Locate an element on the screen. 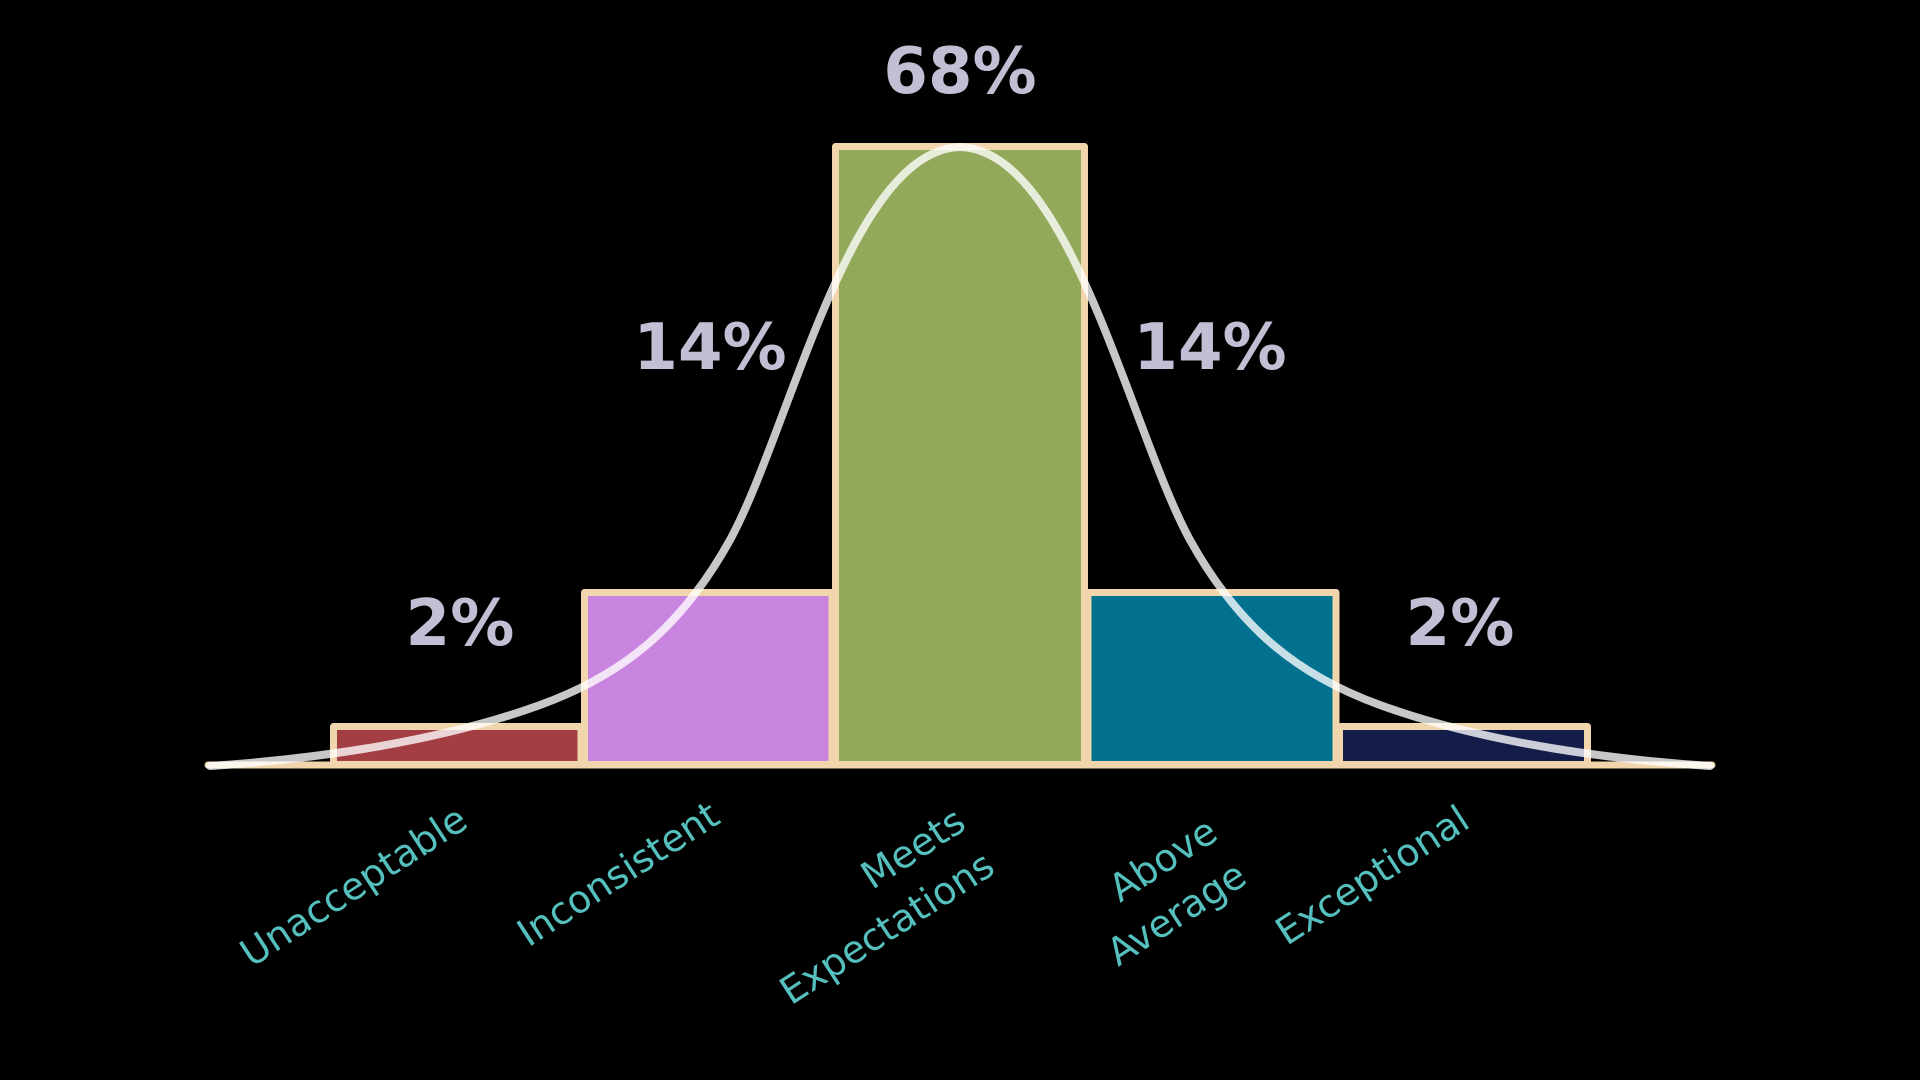  bar-meets-expectations is located at coordinates (960, 455).